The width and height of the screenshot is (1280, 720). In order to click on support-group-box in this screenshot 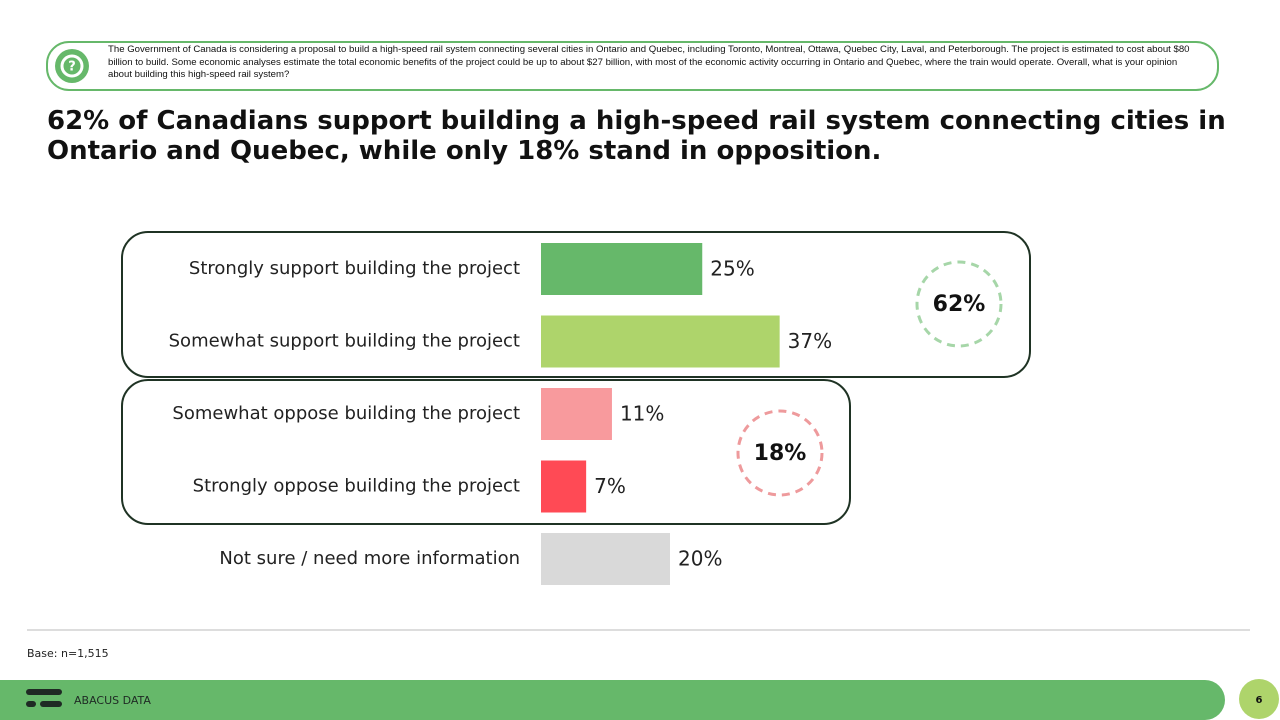, I will do `click(576, 304)`.